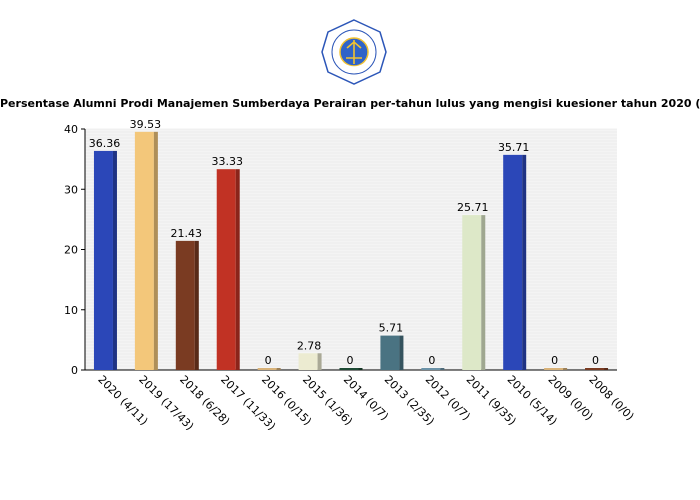 The image size is (700, 500). I want to click on bar-value-label: 21.43, so click(187, 233).